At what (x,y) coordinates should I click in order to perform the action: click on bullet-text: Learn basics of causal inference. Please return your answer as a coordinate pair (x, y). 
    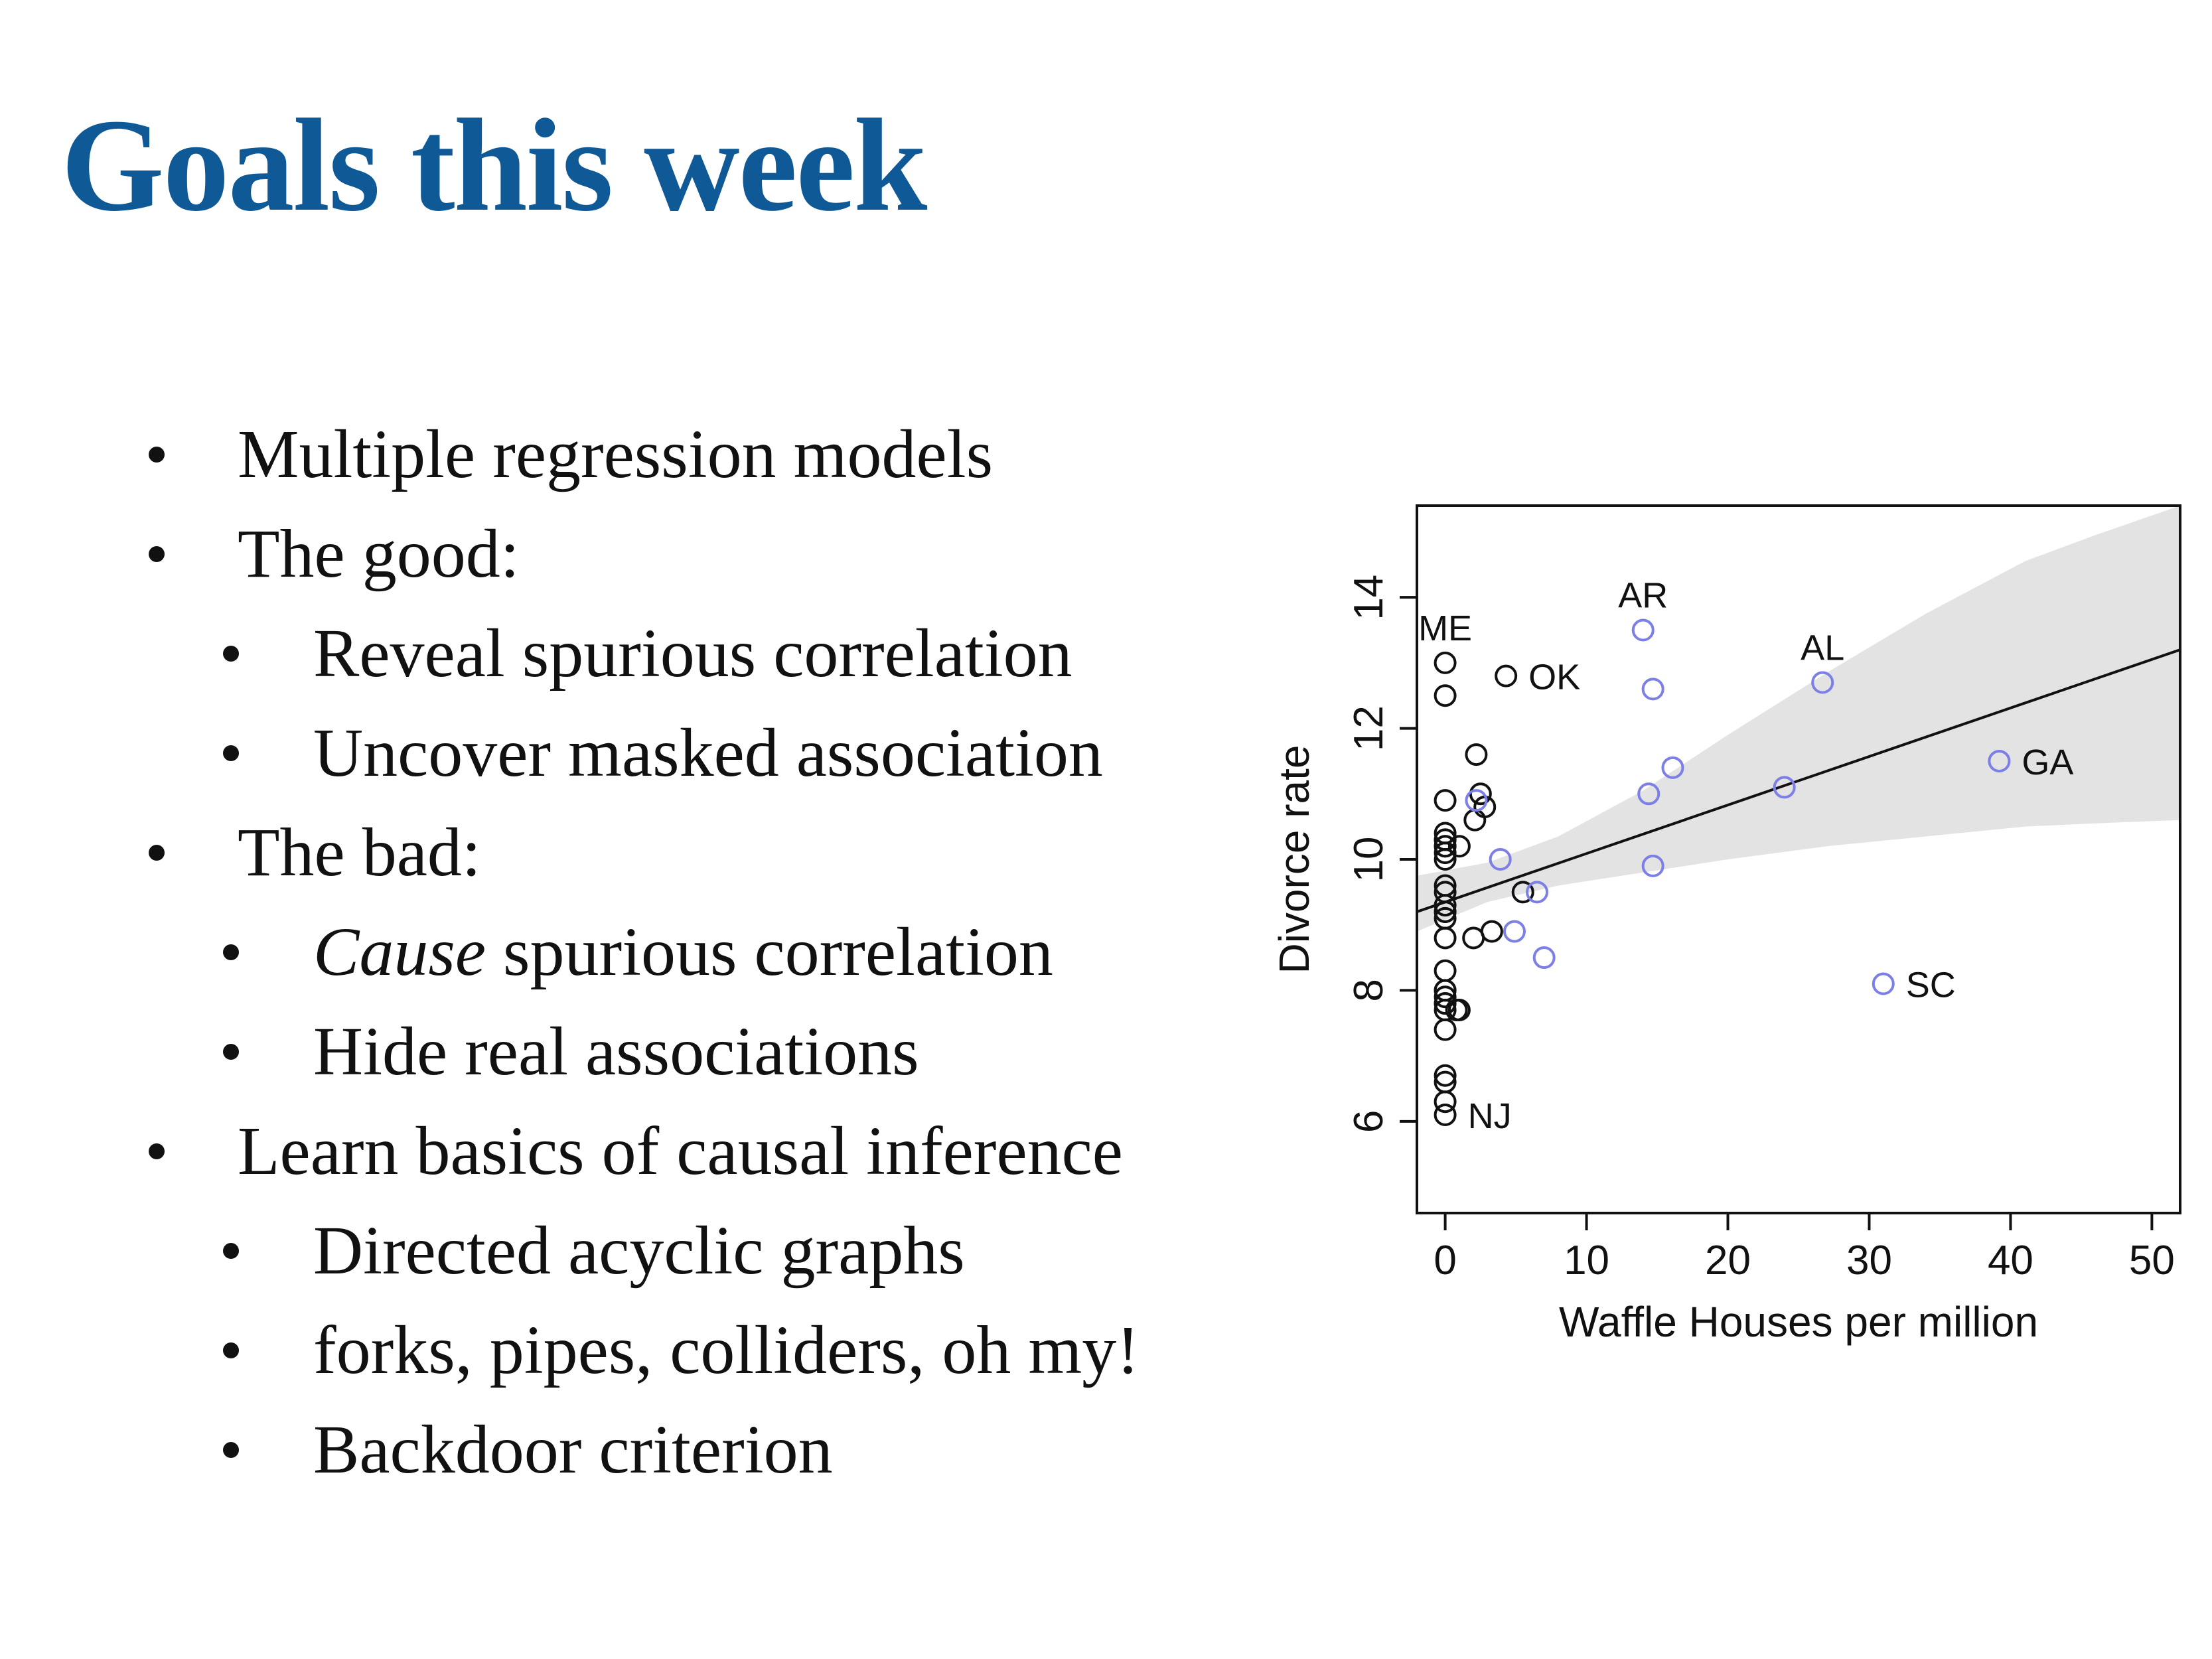
    Looking at the image, I should click on (680, 1151).